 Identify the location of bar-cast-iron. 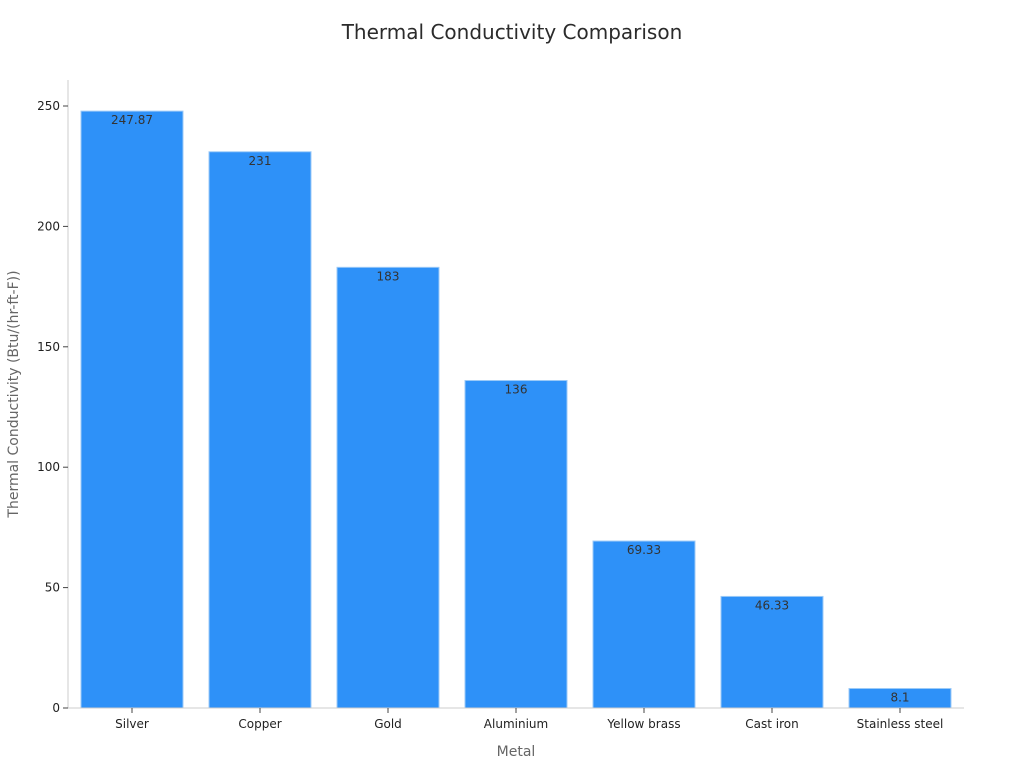
(772, 652).